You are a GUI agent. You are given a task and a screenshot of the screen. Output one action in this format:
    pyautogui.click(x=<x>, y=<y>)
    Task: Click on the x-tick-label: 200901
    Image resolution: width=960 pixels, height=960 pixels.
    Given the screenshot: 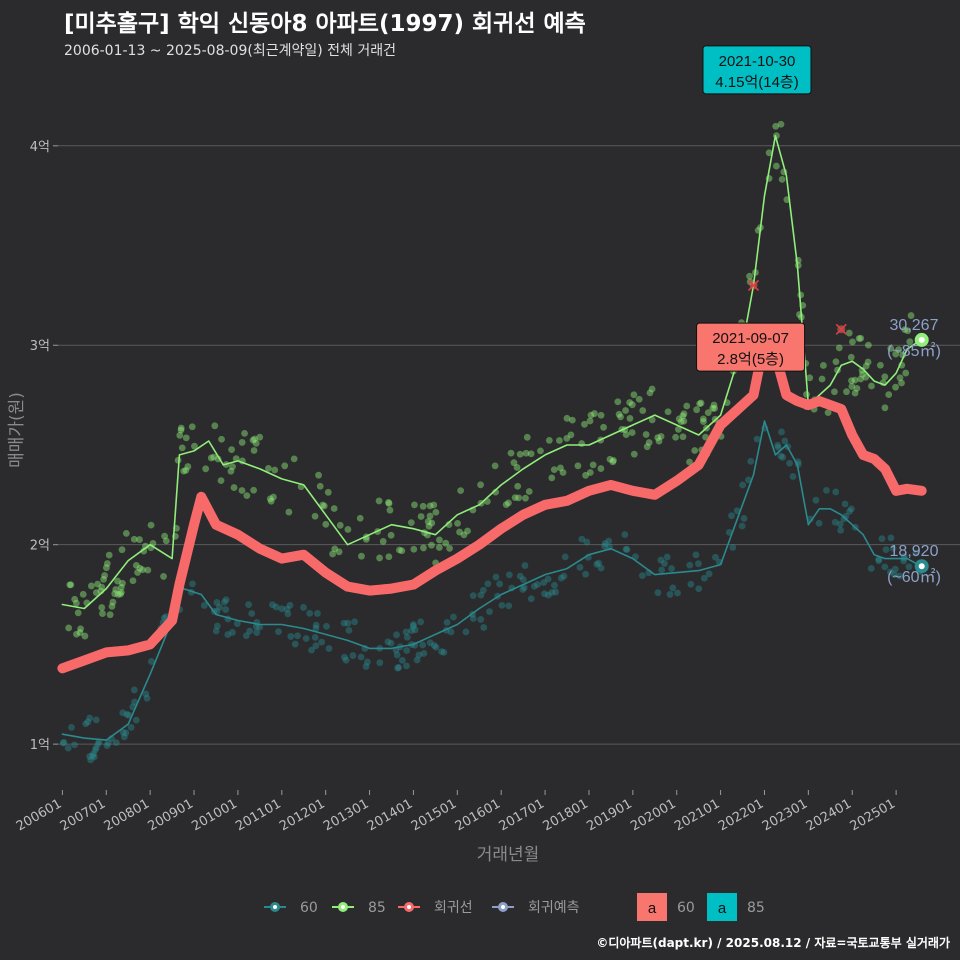 What is the action you would take?
    pyautogui.click(x=171, y=815)
    